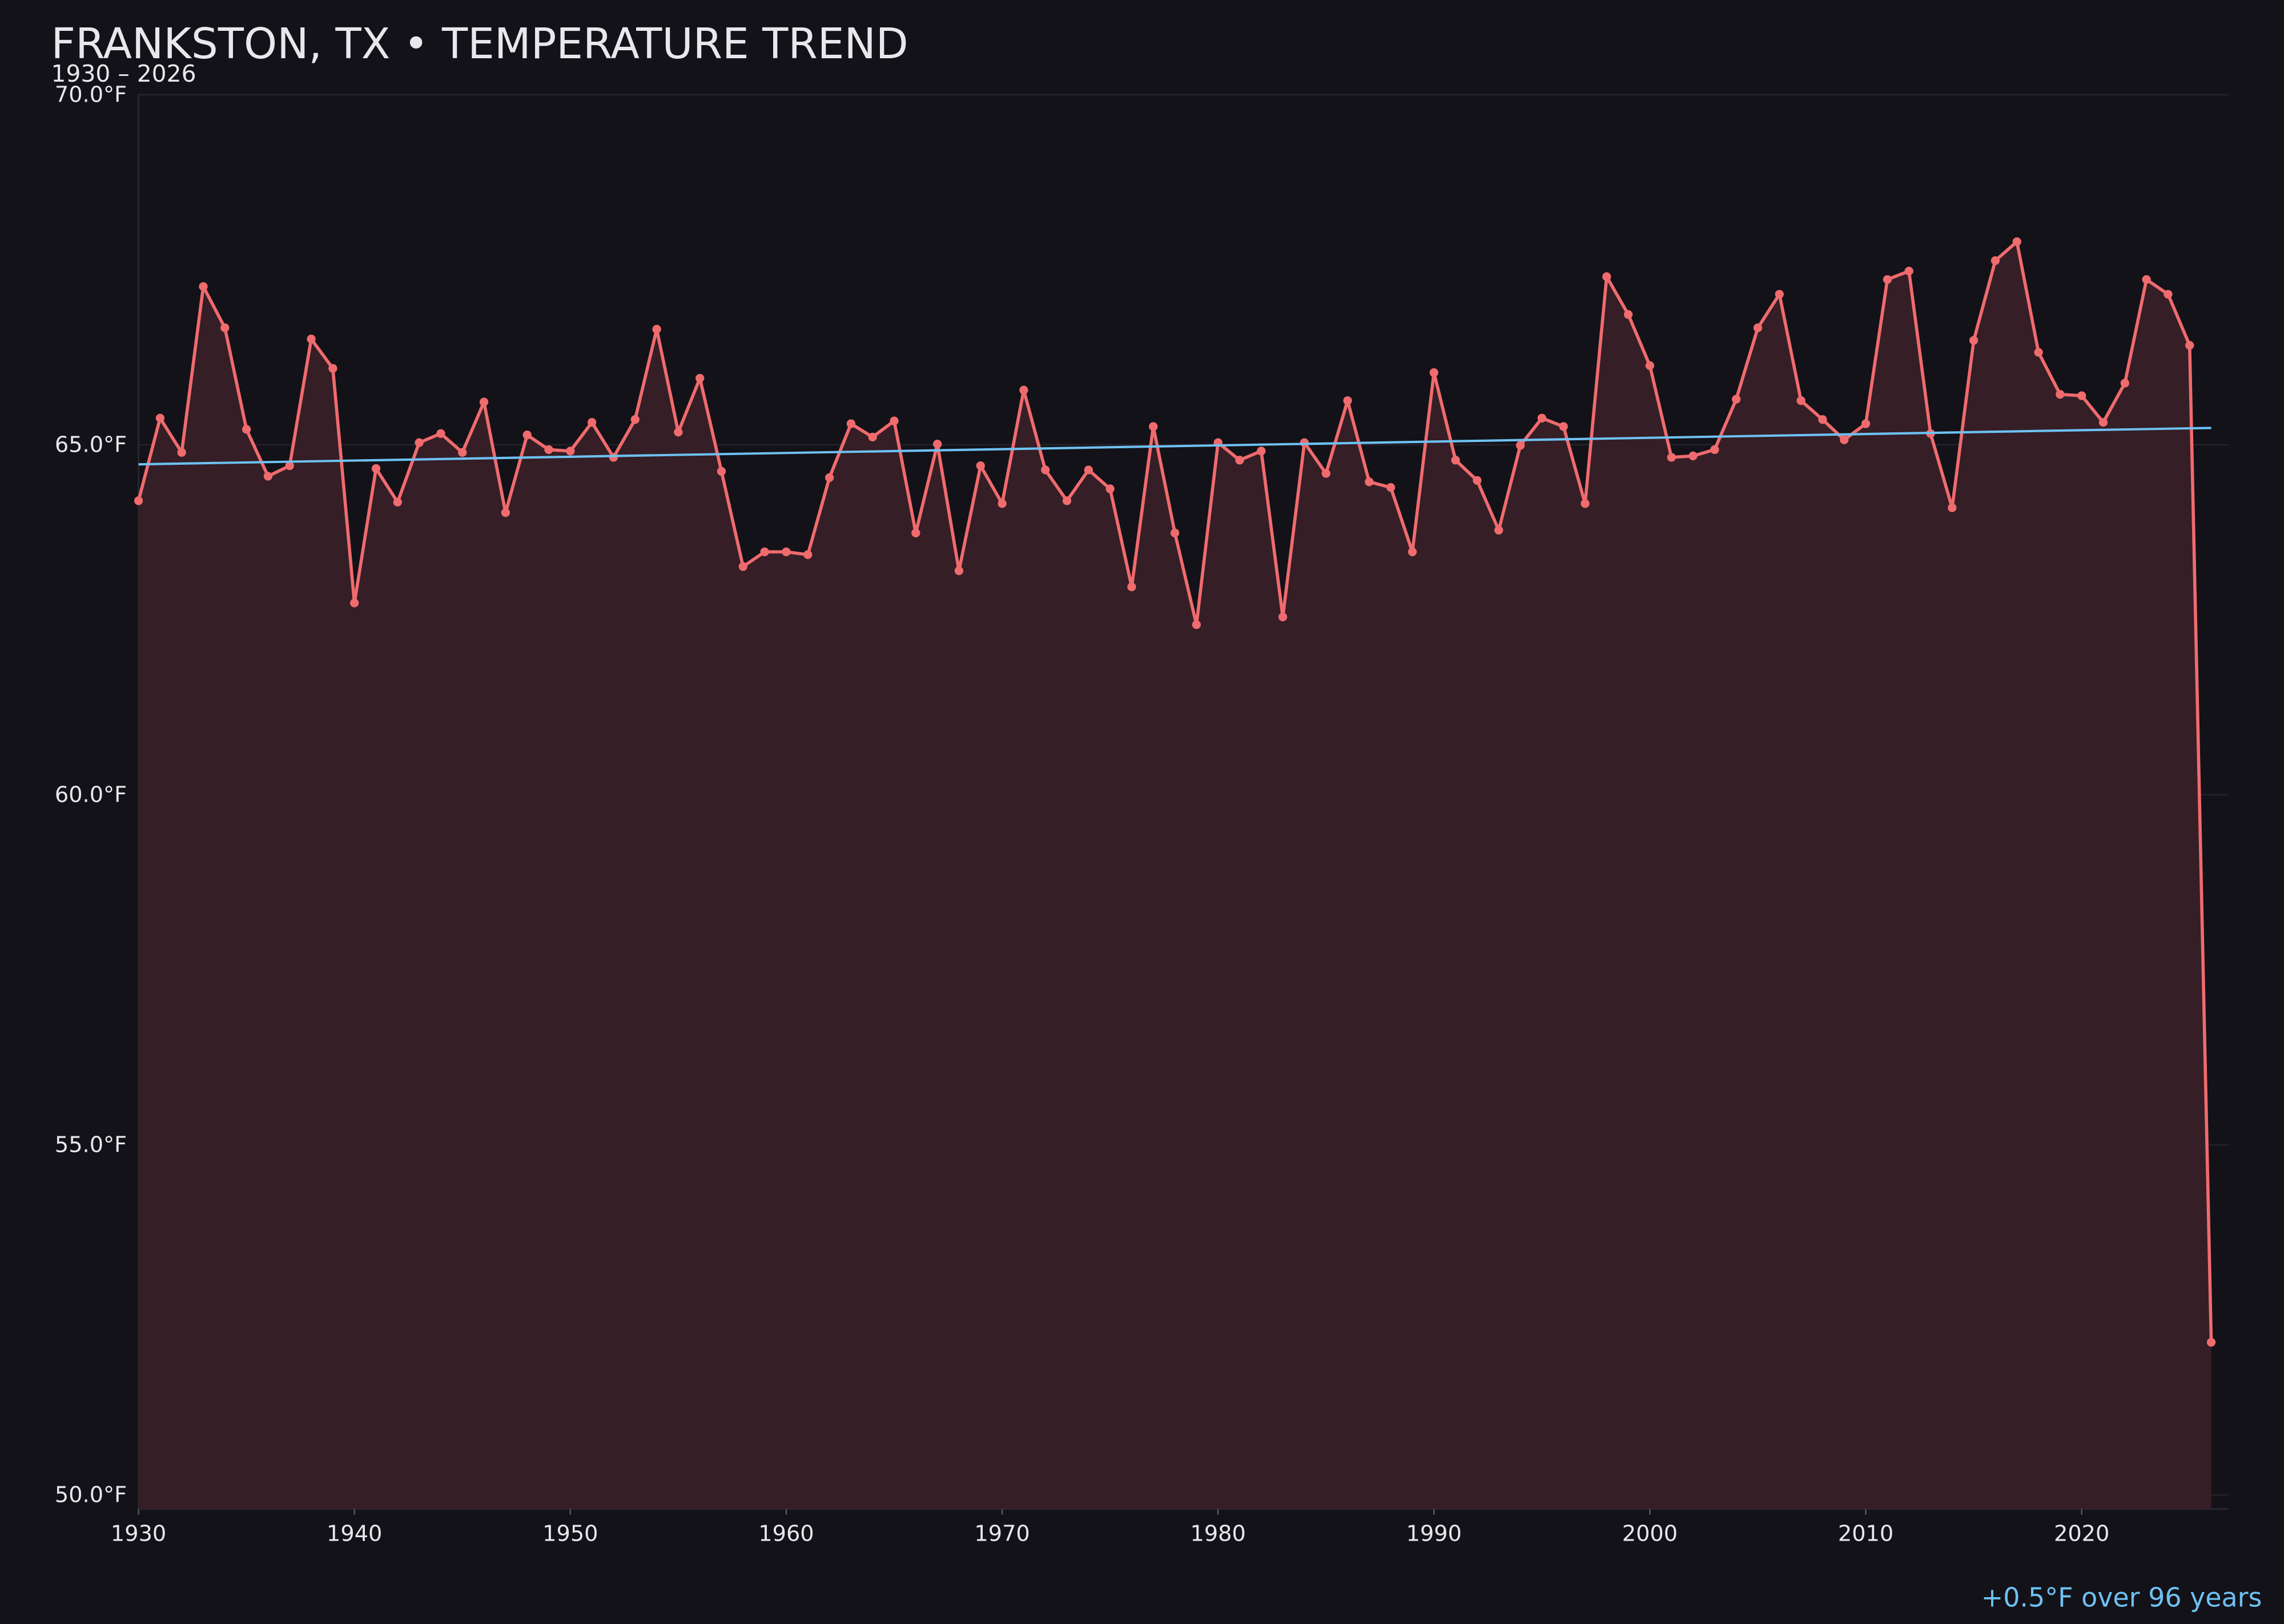 This screenshot has height=1624, width=2284. I want to click on trend-annotation: +0.5°F over 96 years, so click(2121, 1597).